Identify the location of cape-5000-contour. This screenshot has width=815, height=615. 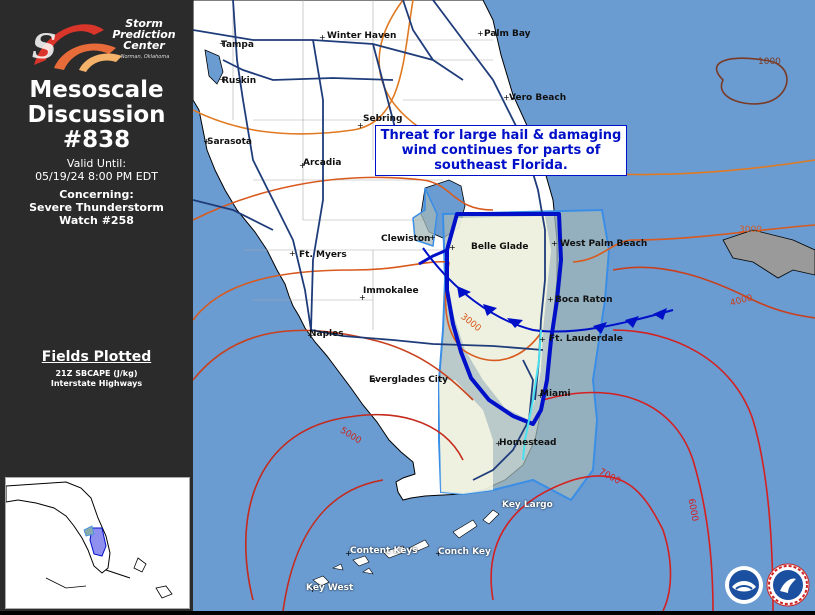
(354, 507).